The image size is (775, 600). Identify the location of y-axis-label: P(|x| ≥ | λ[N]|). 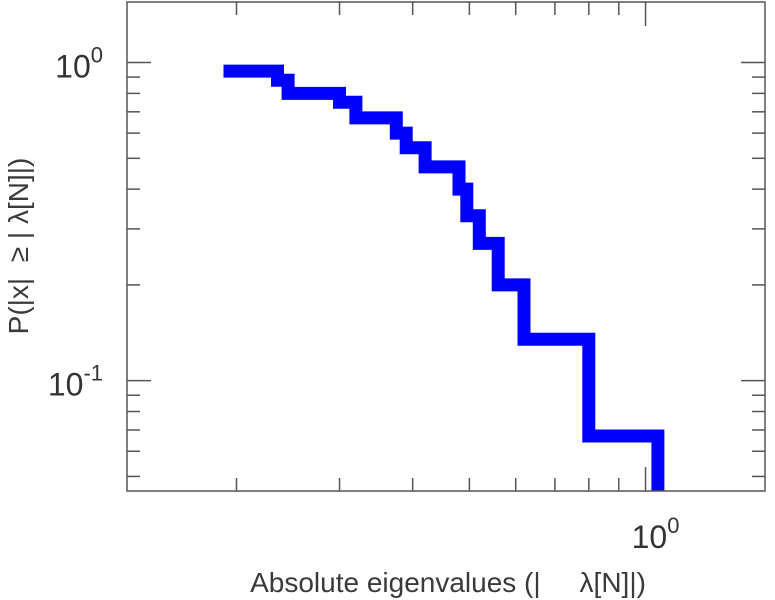
(18, 246).